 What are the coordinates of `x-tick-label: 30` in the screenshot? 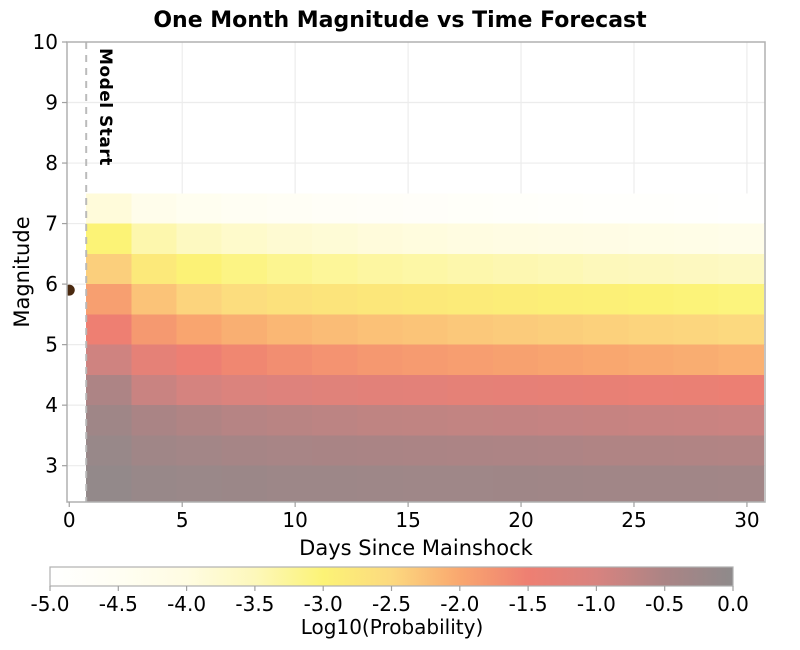 It's located at (746, 520).